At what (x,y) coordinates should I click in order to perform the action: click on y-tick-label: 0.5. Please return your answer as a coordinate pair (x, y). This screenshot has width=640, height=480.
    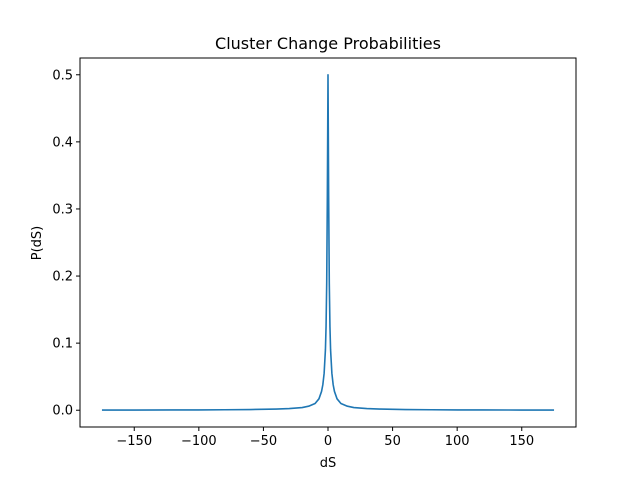
    Looking at the image, I should click on (62, 75).